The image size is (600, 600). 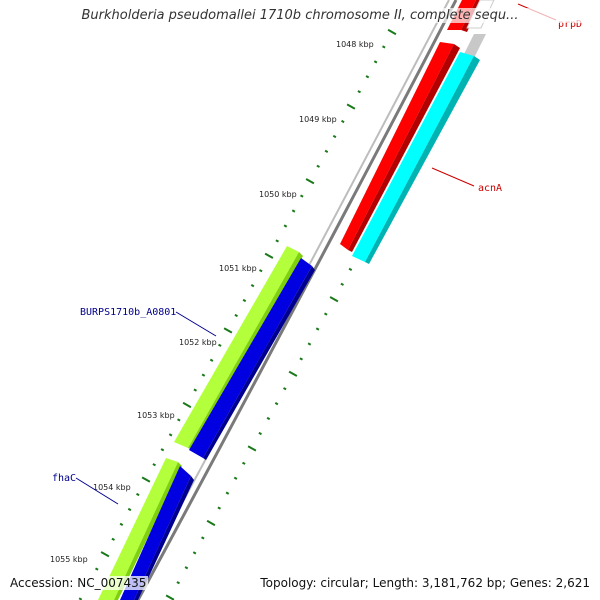 I want to click on tick-label-1051: 1051 kbp, so click(x=238, y=268).